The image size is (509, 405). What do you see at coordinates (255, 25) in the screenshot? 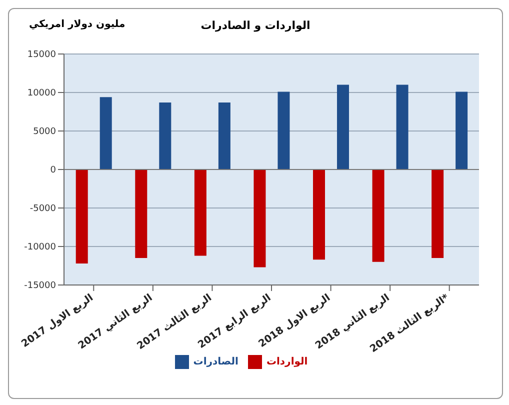
I see `chart-title: الواردات و الصادرات` at bounding box center [255, 25].